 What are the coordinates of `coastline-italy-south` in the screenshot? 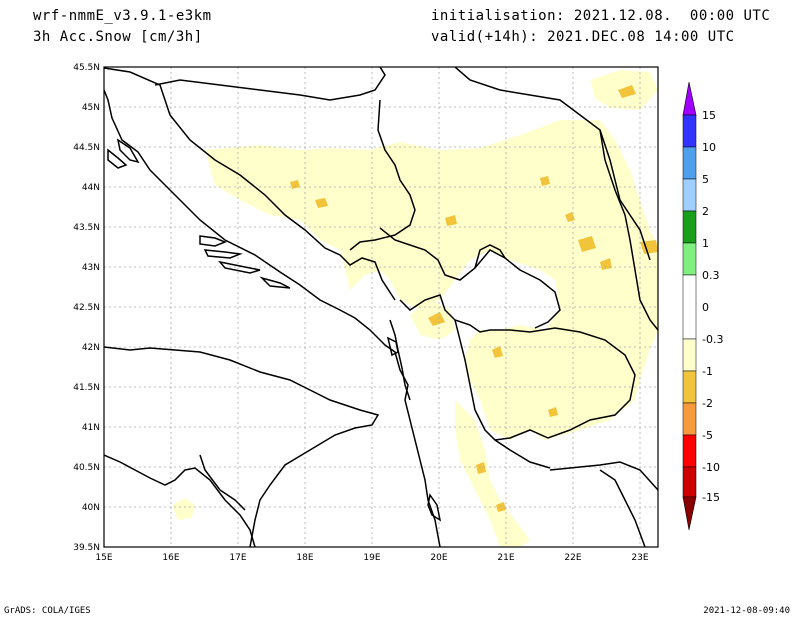 It's located at (180, 500).